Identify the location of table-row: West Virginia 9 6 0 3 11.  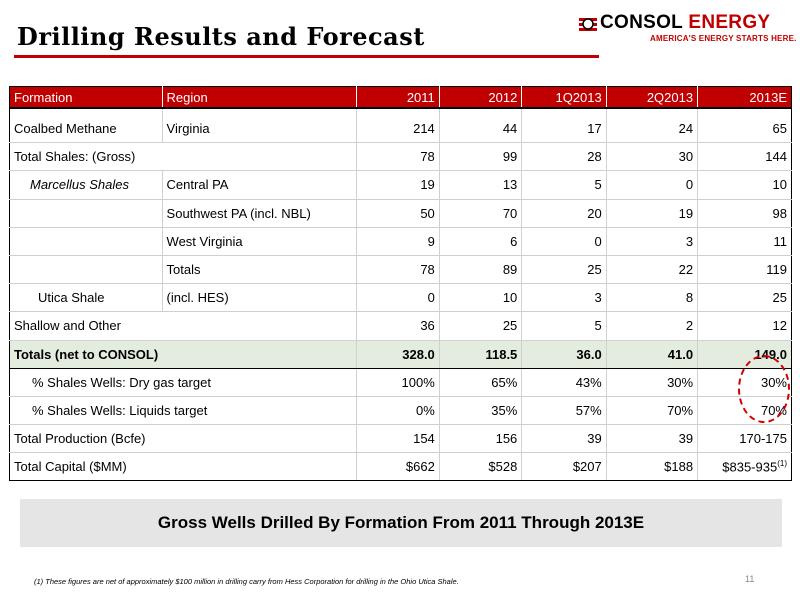
(400, 241).